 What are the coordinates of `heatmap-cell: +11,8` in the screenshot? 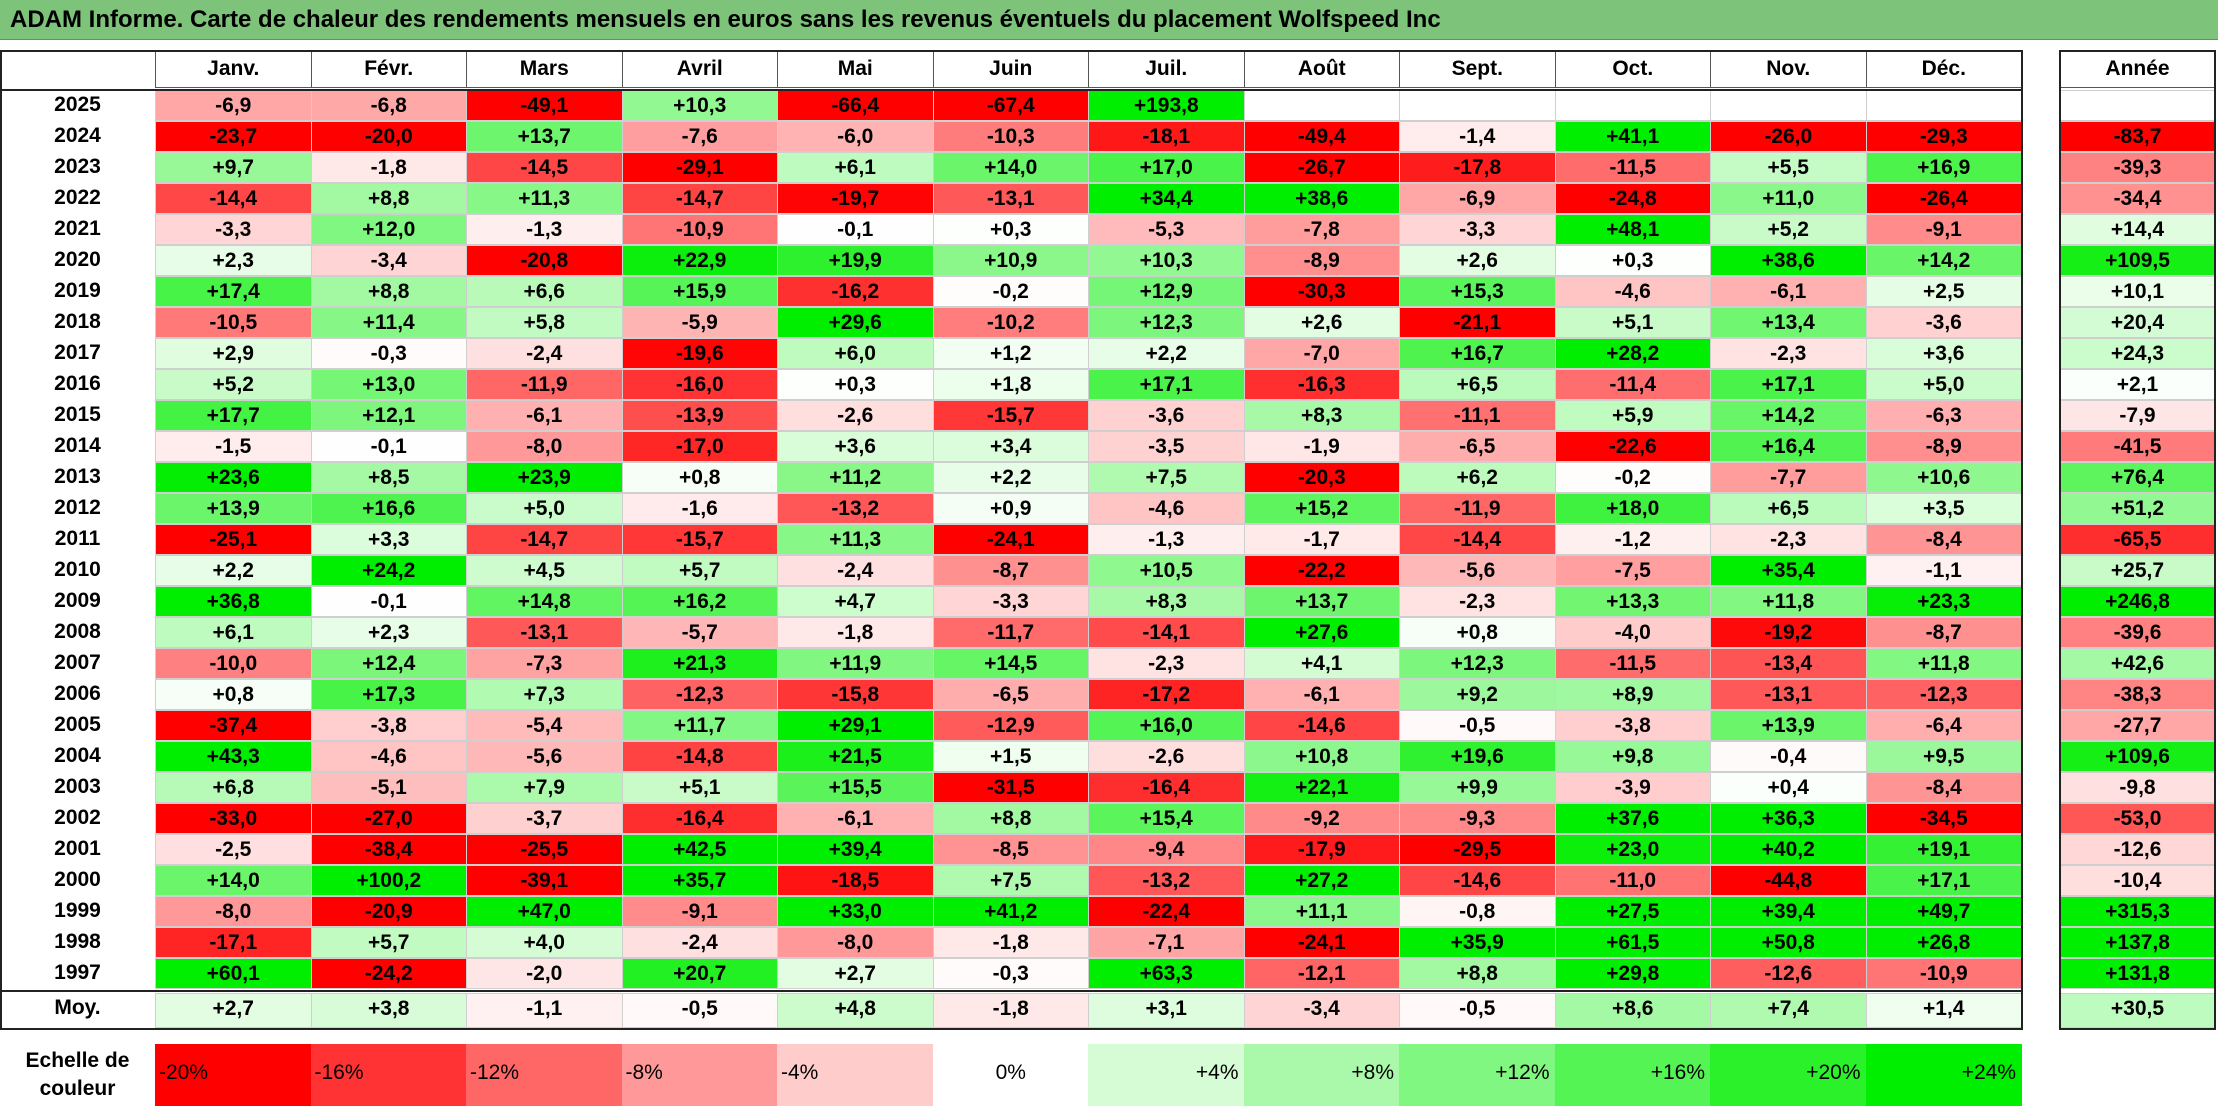 It's located at (1788, 601).